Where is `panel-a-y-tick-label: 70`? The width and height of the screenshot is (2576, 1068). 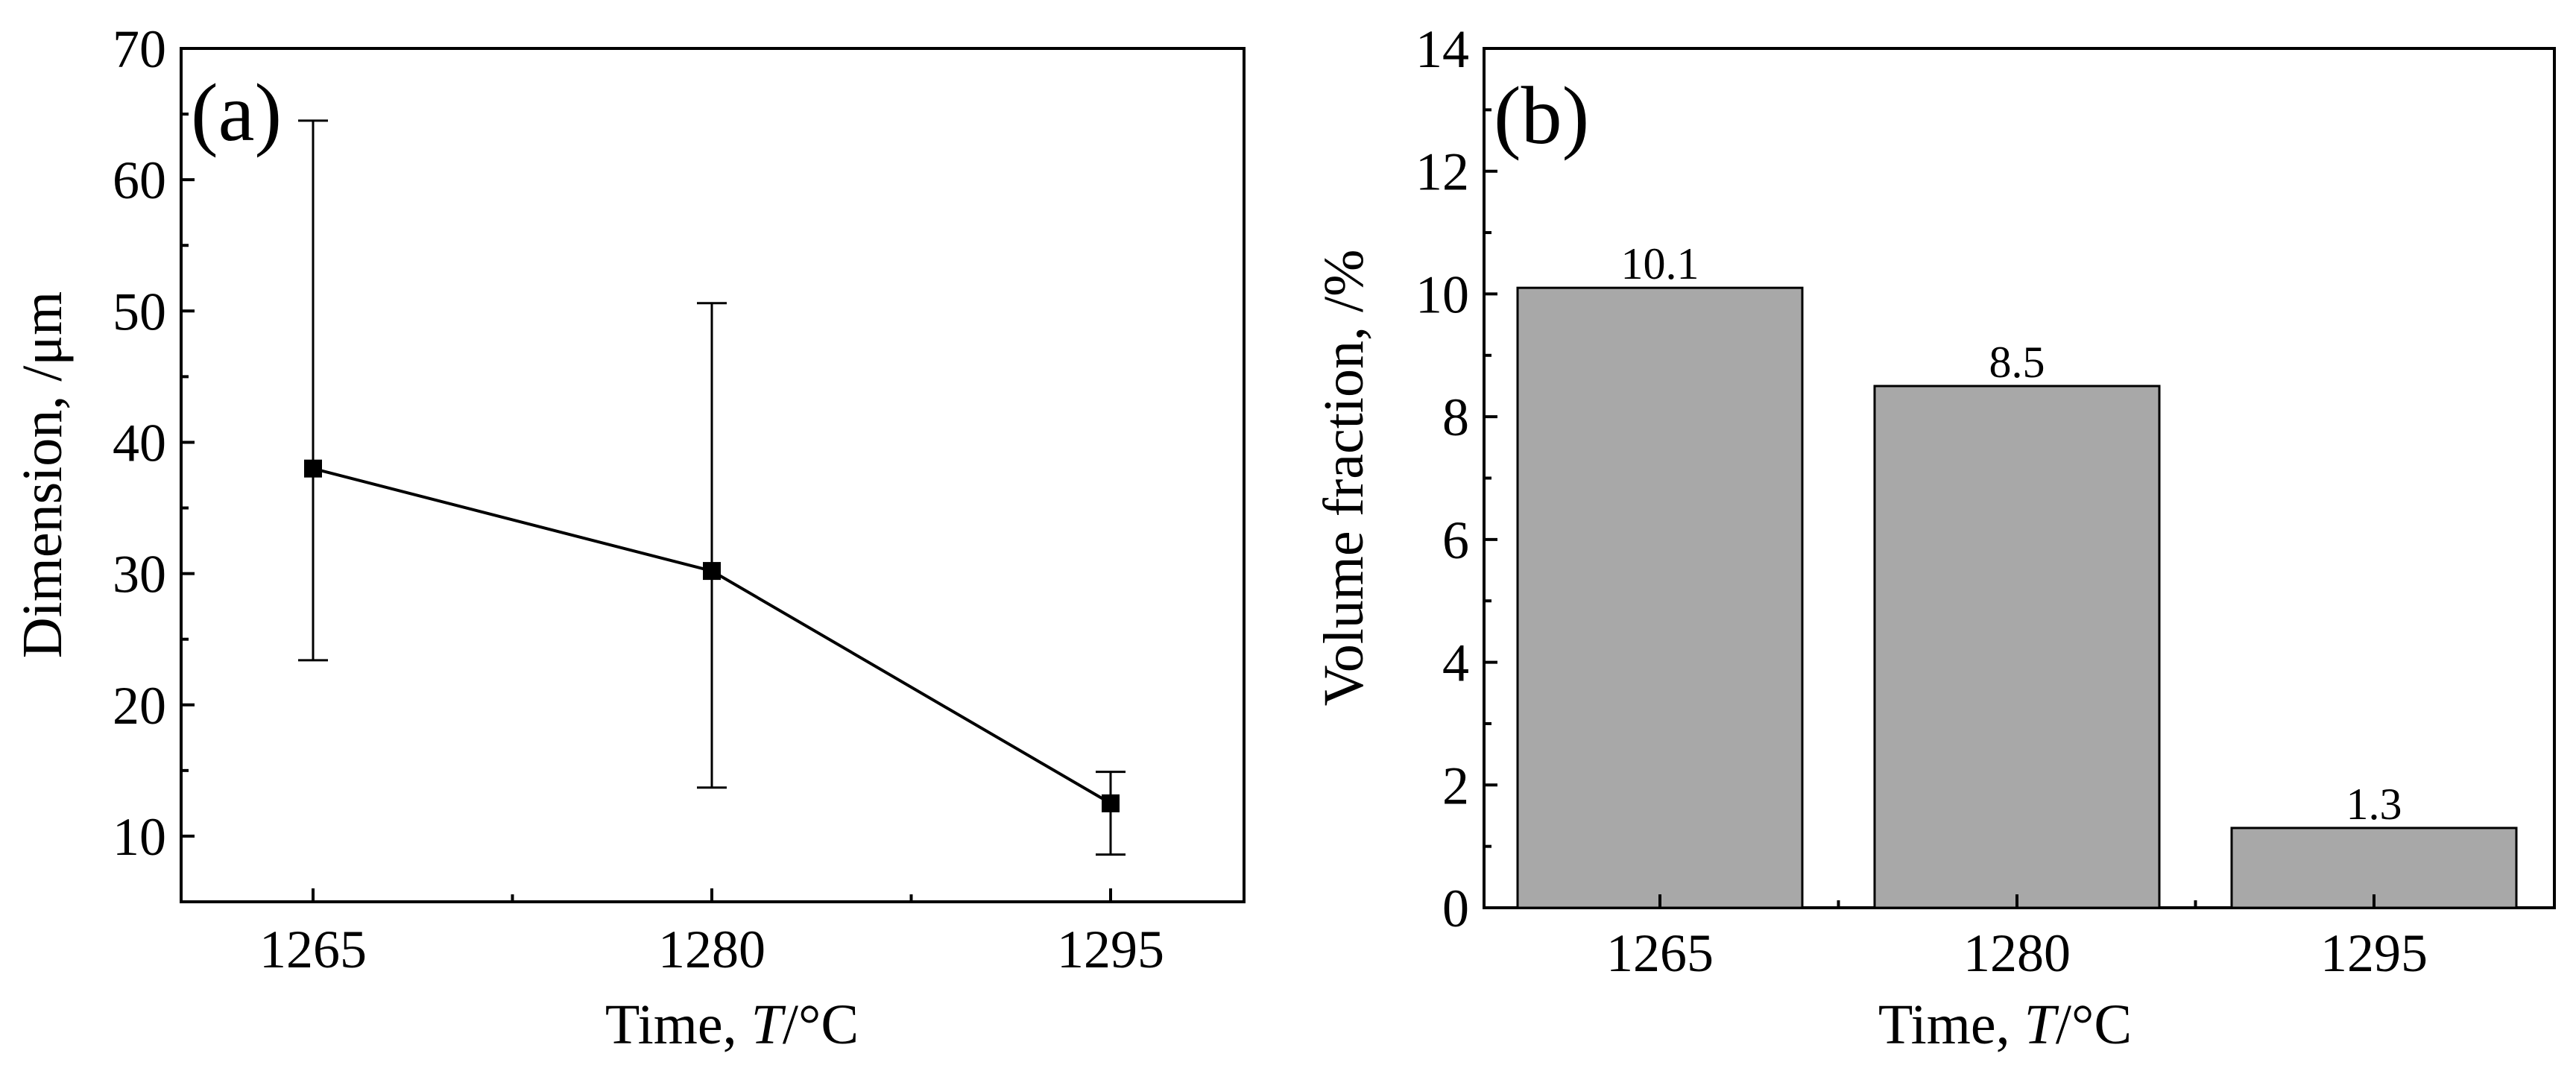
panel-a-y-tick-label: 70 is located at coordinates (139, 49).